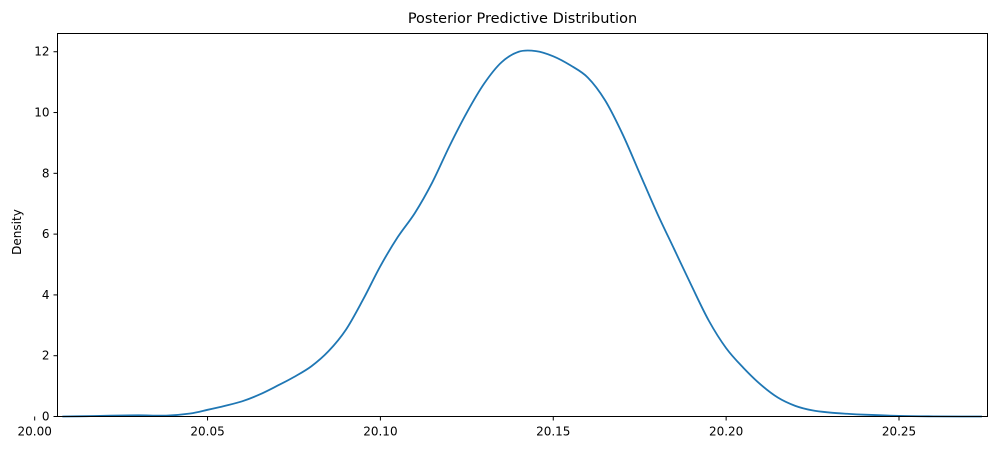 The image size is (996, 456). What do you see at coordinates (17, 232) in the screenshot?
I see `y-axis-label: Density` at bounding box center [17, 232].